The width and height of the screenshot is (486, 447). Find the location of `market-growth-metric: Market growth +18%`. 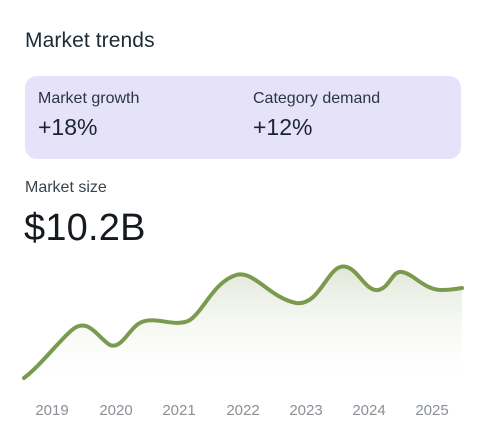

market-growth-metric: Market growth +18% is located at coordinates (88, 115).